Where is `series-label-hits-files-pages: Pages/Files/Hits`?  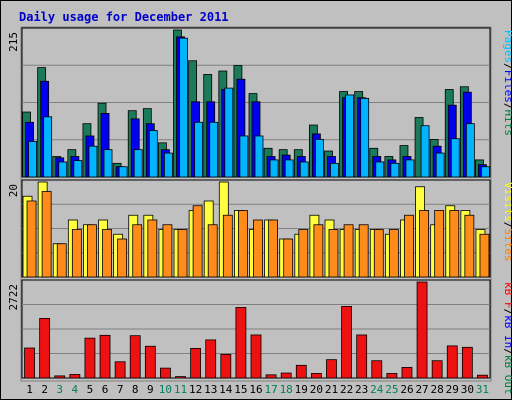 series-label-hits-files-pages: Pages/Files/Hits is located at coordinates (507, 83).